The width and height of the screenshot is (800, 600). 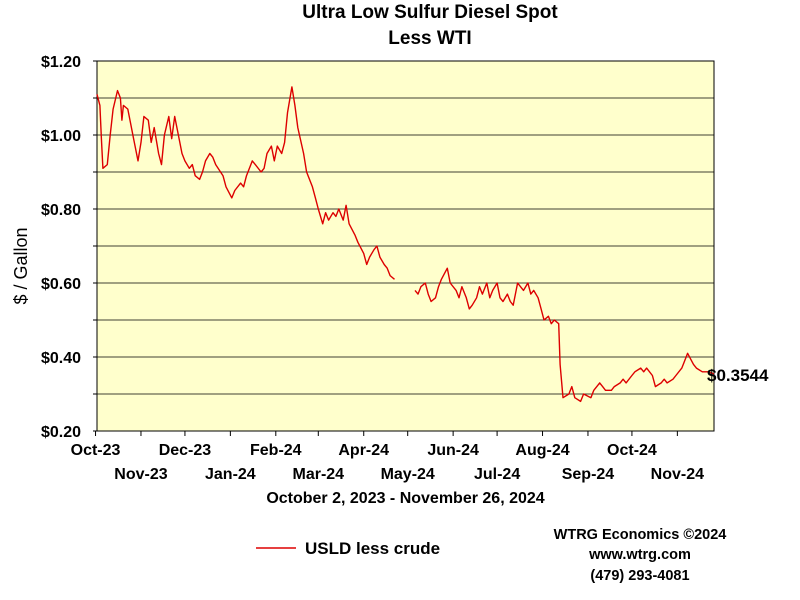 What do you see at coordinates (21, 265) in the screenshot?
I see `y-axis-label: $ / Gallon` at bounding box center [21, 265].